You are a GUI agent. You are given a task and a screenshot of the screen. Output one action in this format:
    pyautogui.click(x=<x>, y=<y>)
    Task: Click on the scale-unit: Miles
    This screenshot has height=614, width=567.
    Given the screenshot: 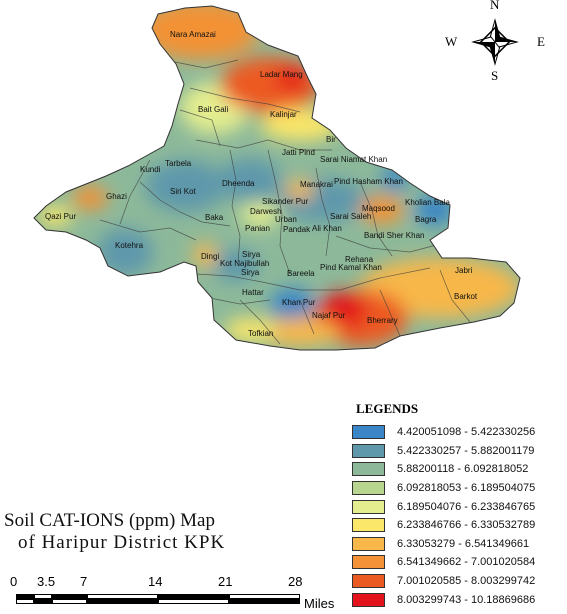 What is the action you would take?
    pyautogui.click(x=319, y=603)
    